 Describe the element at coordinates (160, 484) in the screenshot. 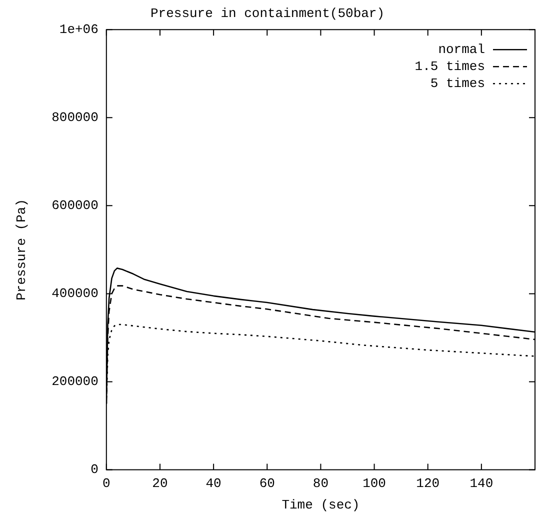

I see `x-tick-label: 20` at that location.